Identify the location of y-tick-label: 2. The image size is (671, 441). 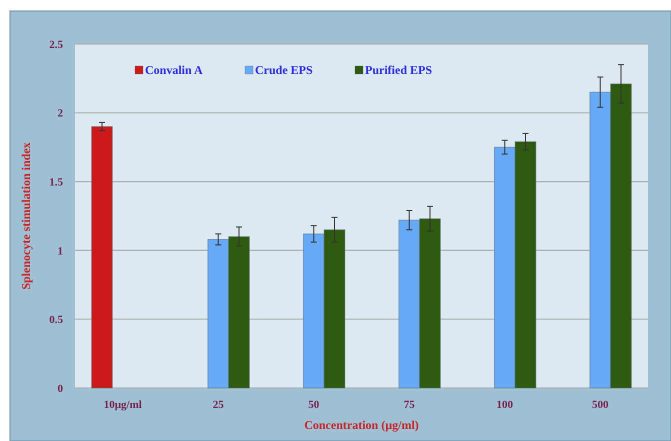
(61, 114).